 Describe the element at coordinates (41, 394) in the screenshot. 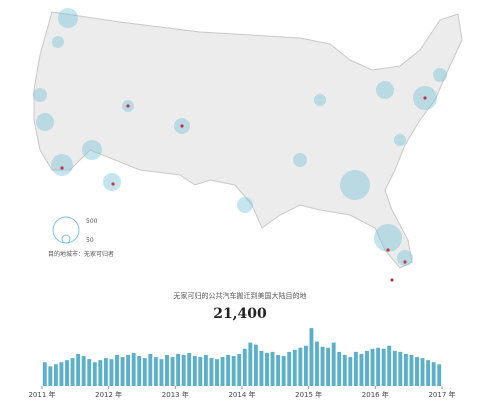

I see `x-tick-label: 2011 年` at that location.